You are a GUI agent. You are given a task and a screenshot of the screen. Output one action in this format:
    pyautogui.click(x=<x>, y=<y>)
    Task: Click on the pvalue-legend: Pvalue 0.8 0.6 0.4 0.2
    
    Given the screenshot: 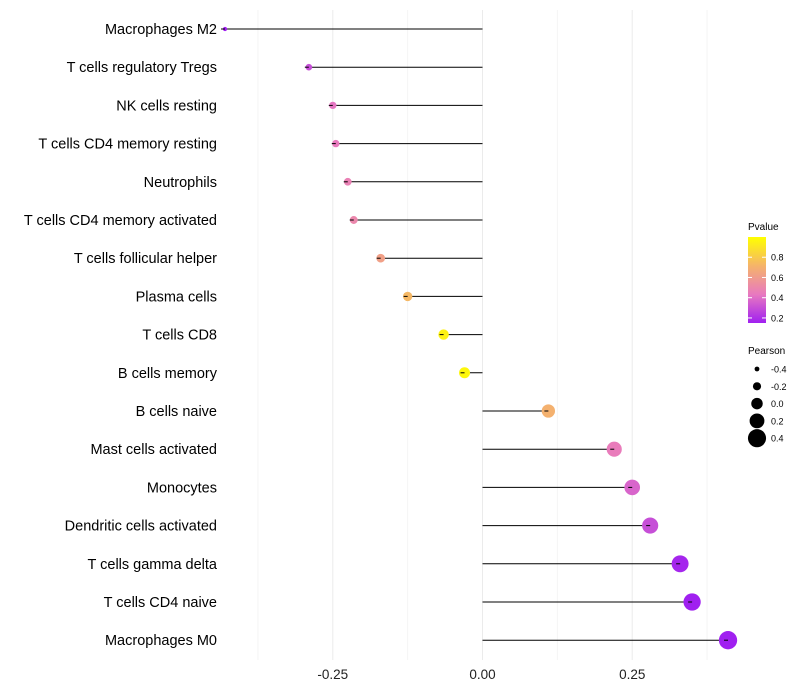 What is the action you would take?
    pyautogui.click(x=766, y=272)
    